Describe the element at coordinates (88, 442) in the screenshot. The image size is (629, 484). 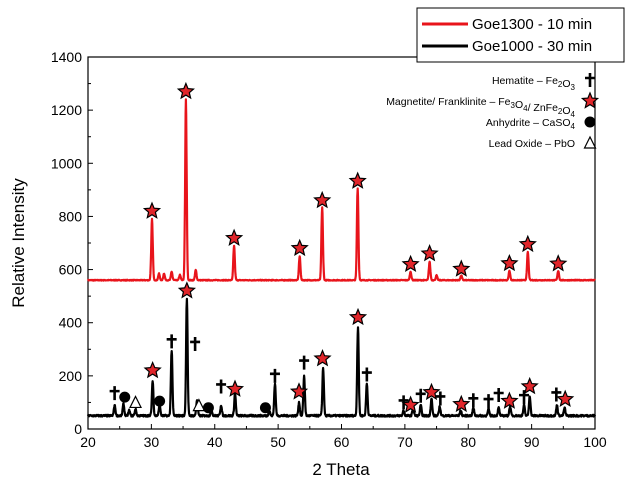
I see `x-tick-label: 20` at that location.